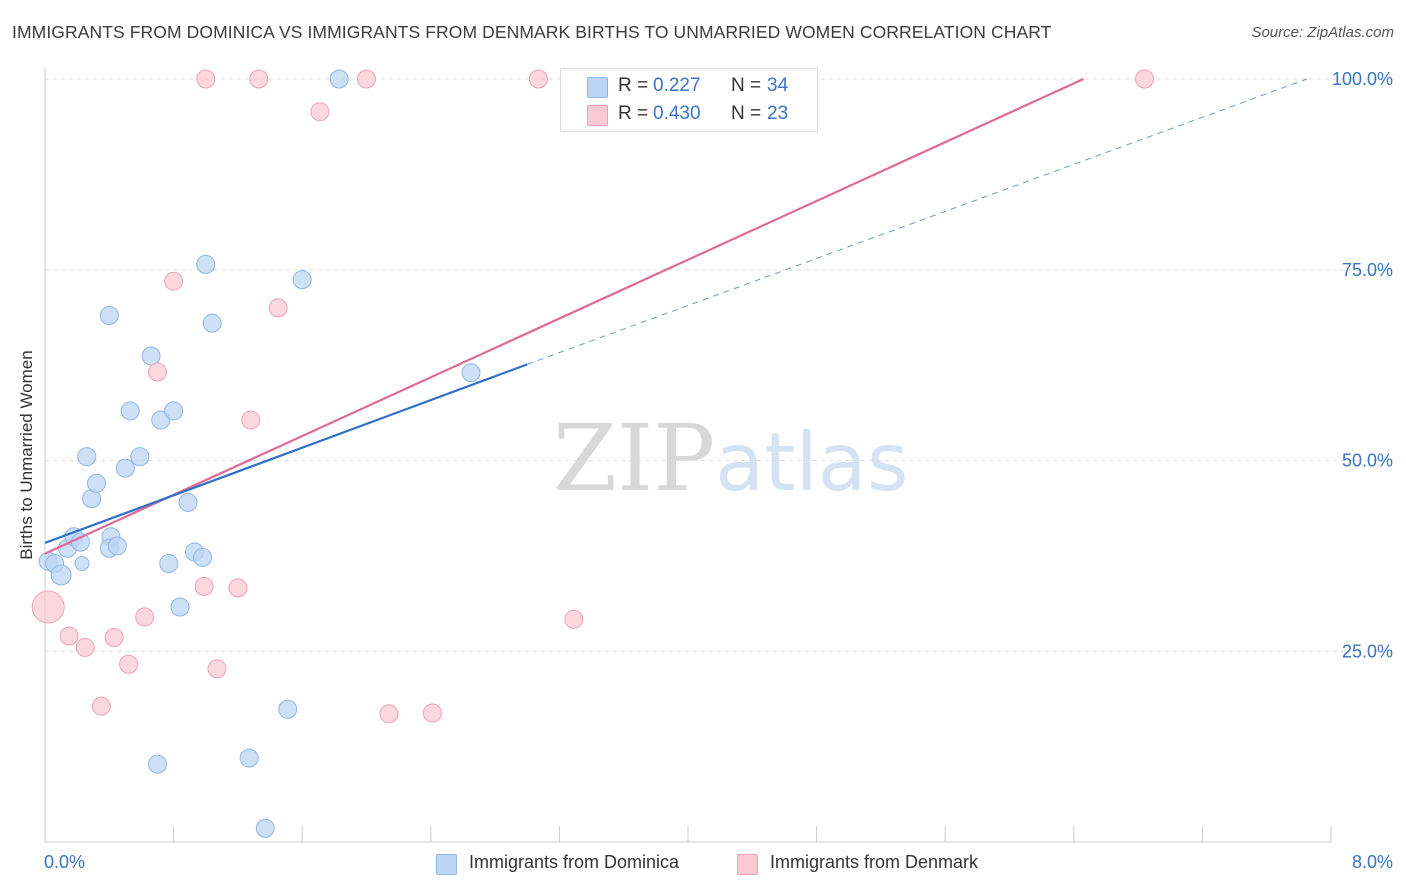 The image size is (1406, 892). What do you see at coordinates (1367, 651) in the screenshot?
I see `y-tick-label: 25.0%` at bounding box center [1367, 651].